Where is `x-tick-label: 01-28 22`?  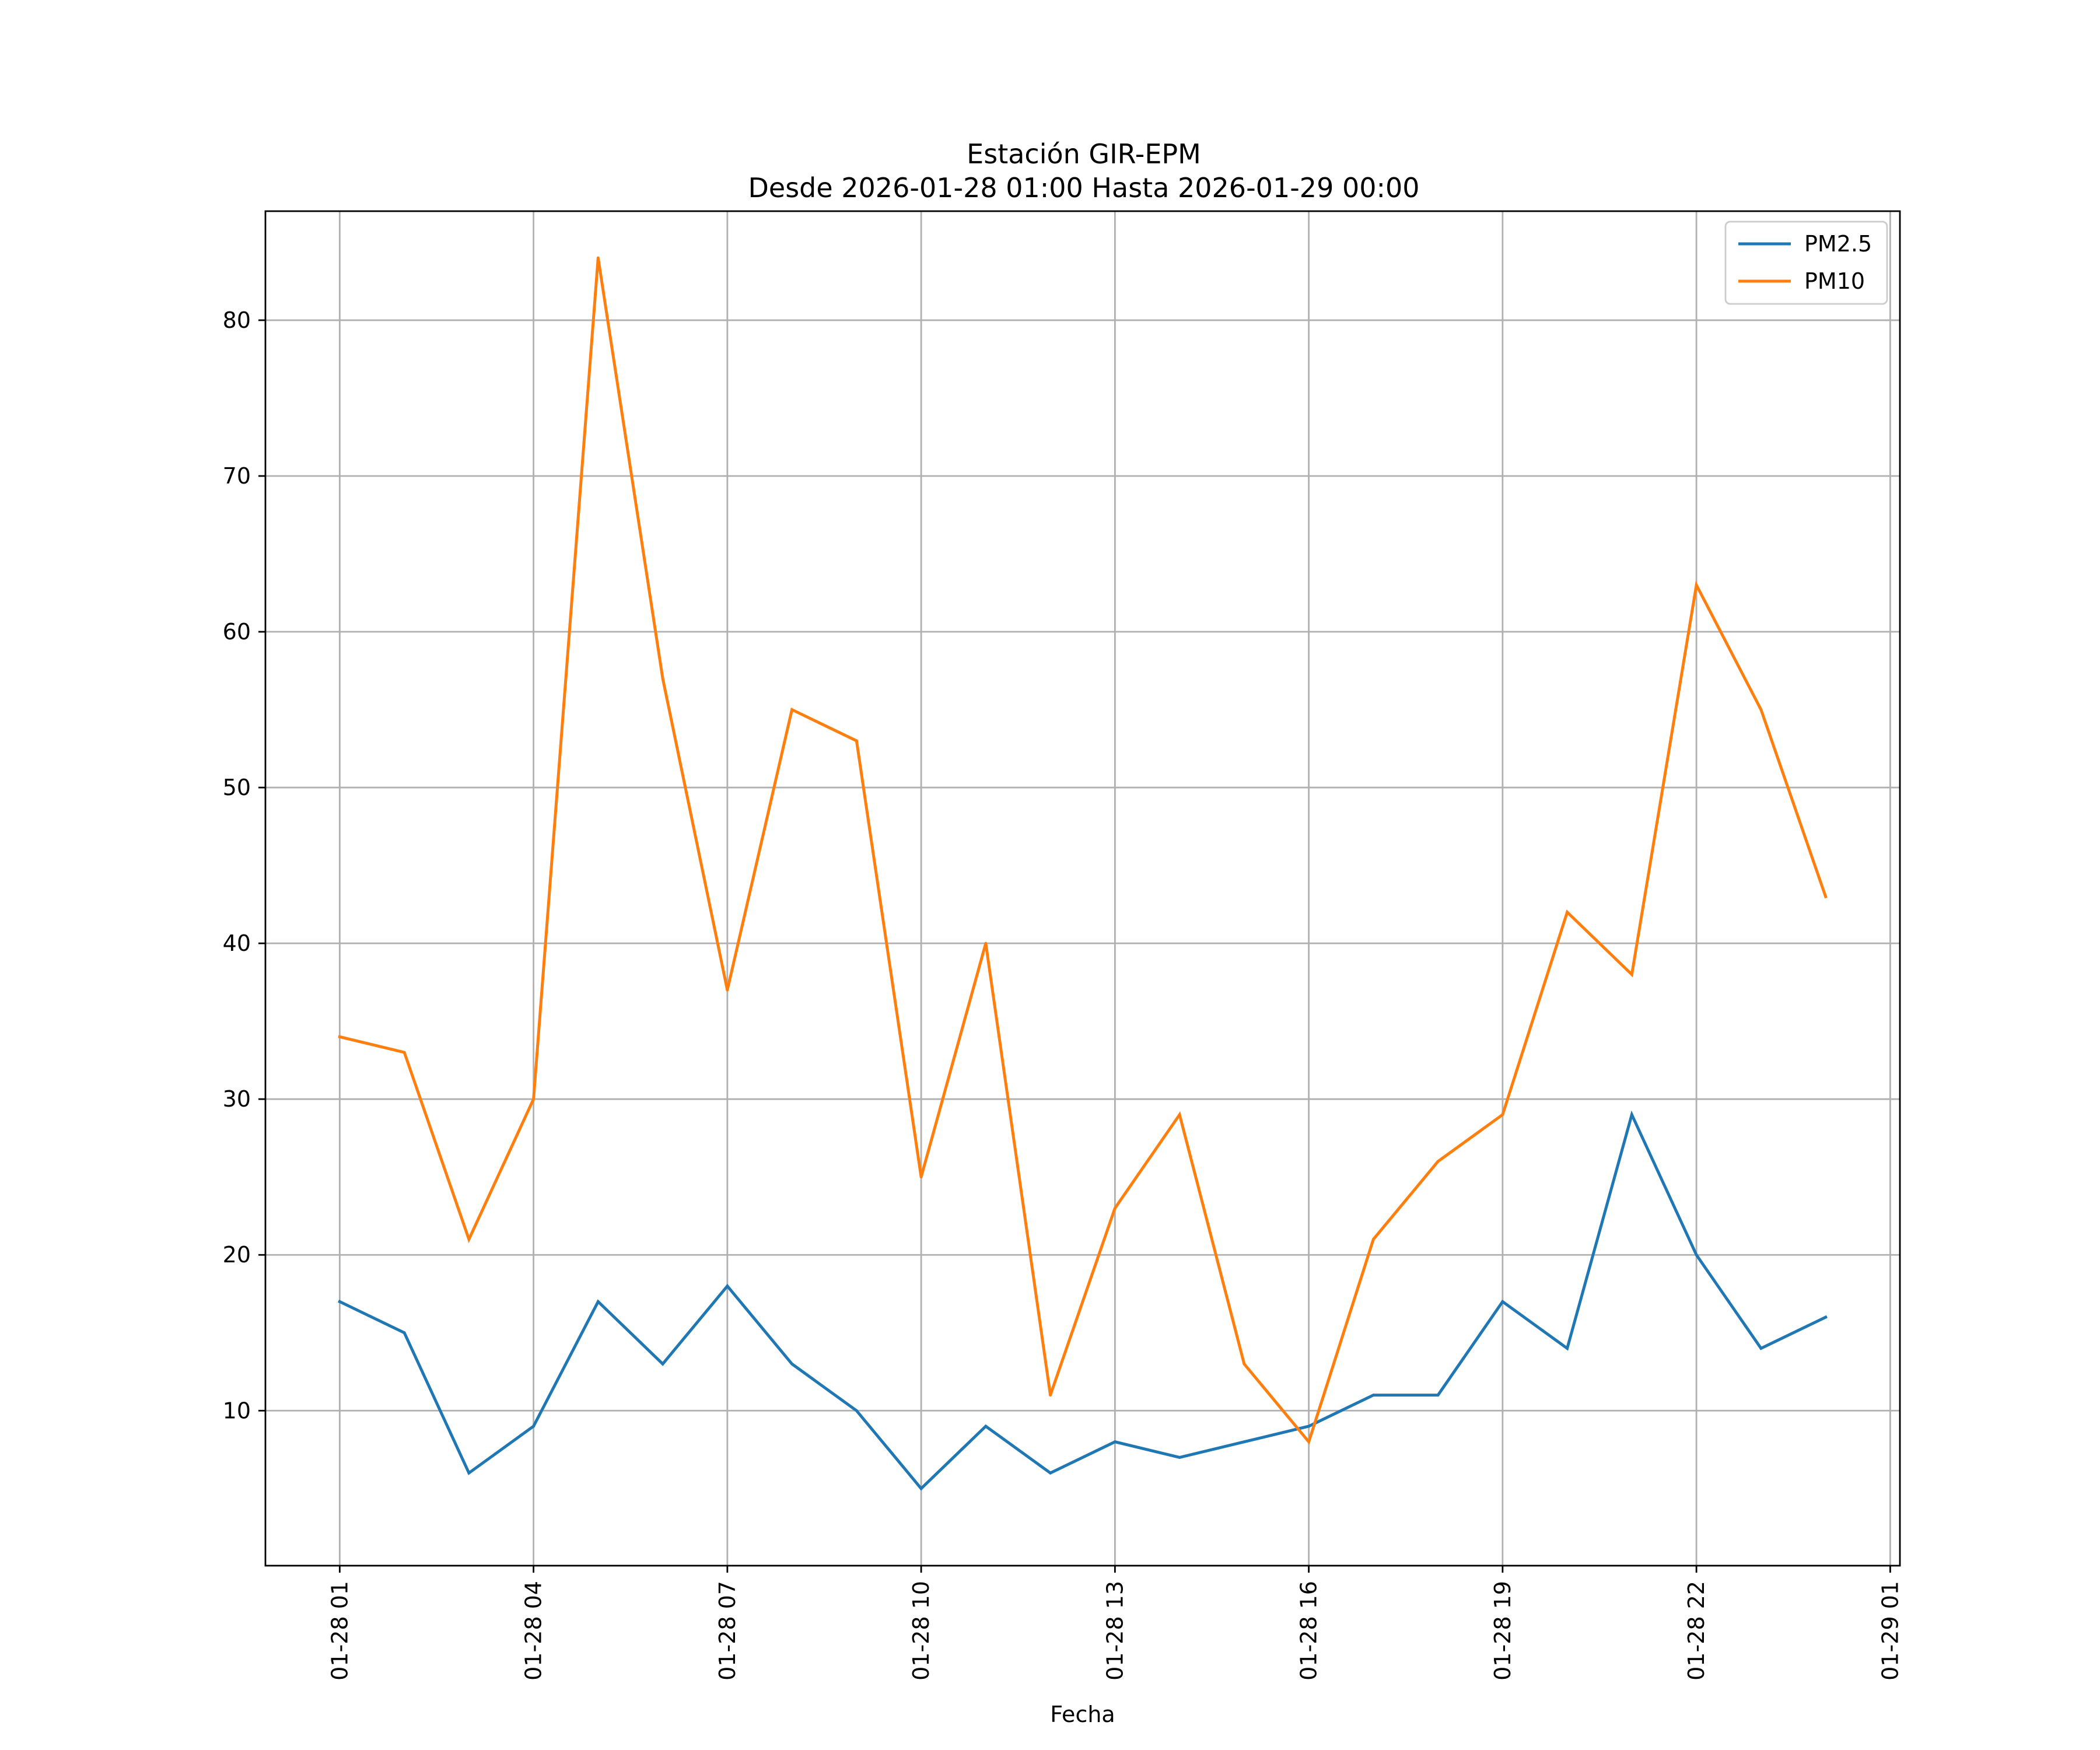
x-tick-label: 01-28 22 is located at coordinates (1696, 1631).